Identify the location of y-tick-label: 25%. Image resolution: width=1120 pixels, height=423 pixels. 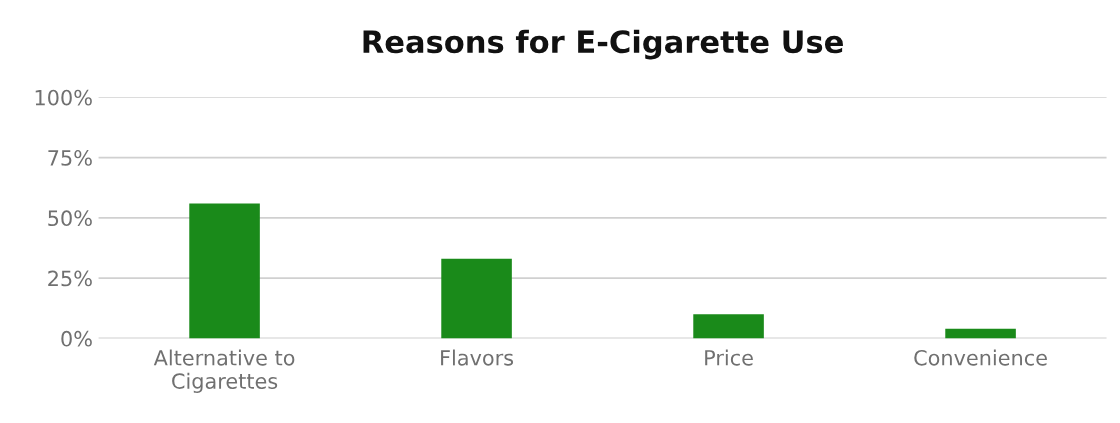
(70, 278).